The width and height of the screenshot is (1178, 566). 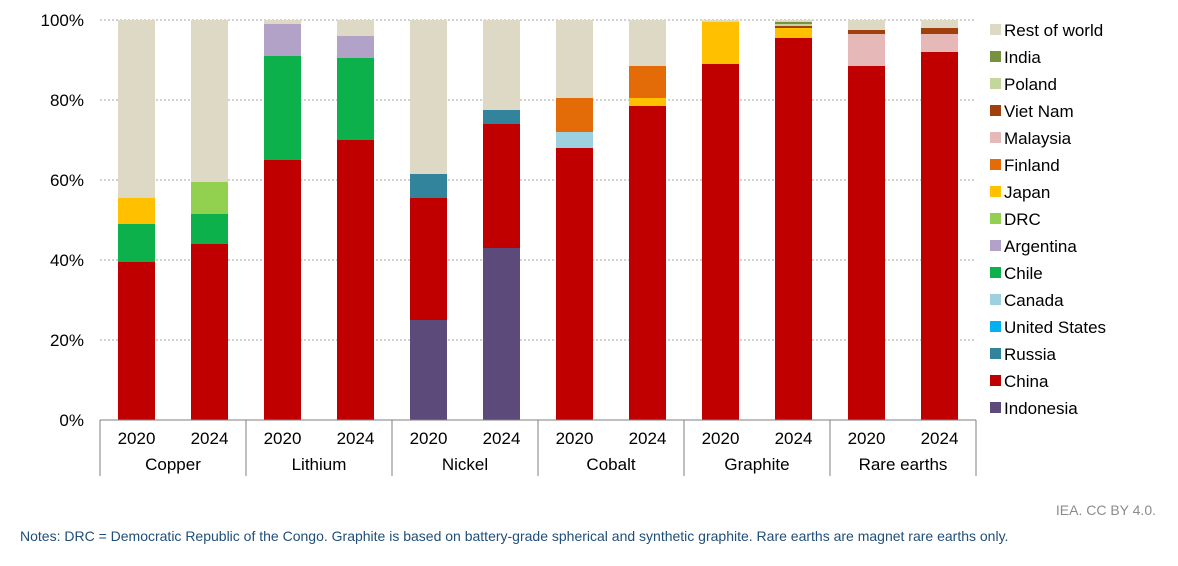 What do you see at coordinates (465, 464) in the screenshot?
I see `group-label: Nickel` at bounding box center [465, 464].